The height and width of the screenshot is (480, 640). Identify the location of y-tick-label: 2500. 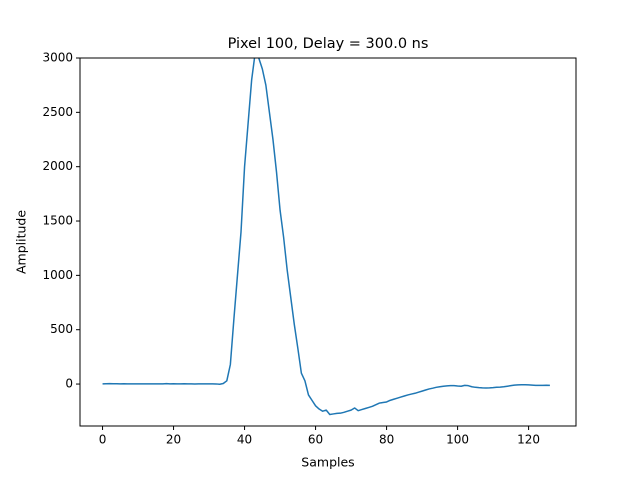
(57, 112).